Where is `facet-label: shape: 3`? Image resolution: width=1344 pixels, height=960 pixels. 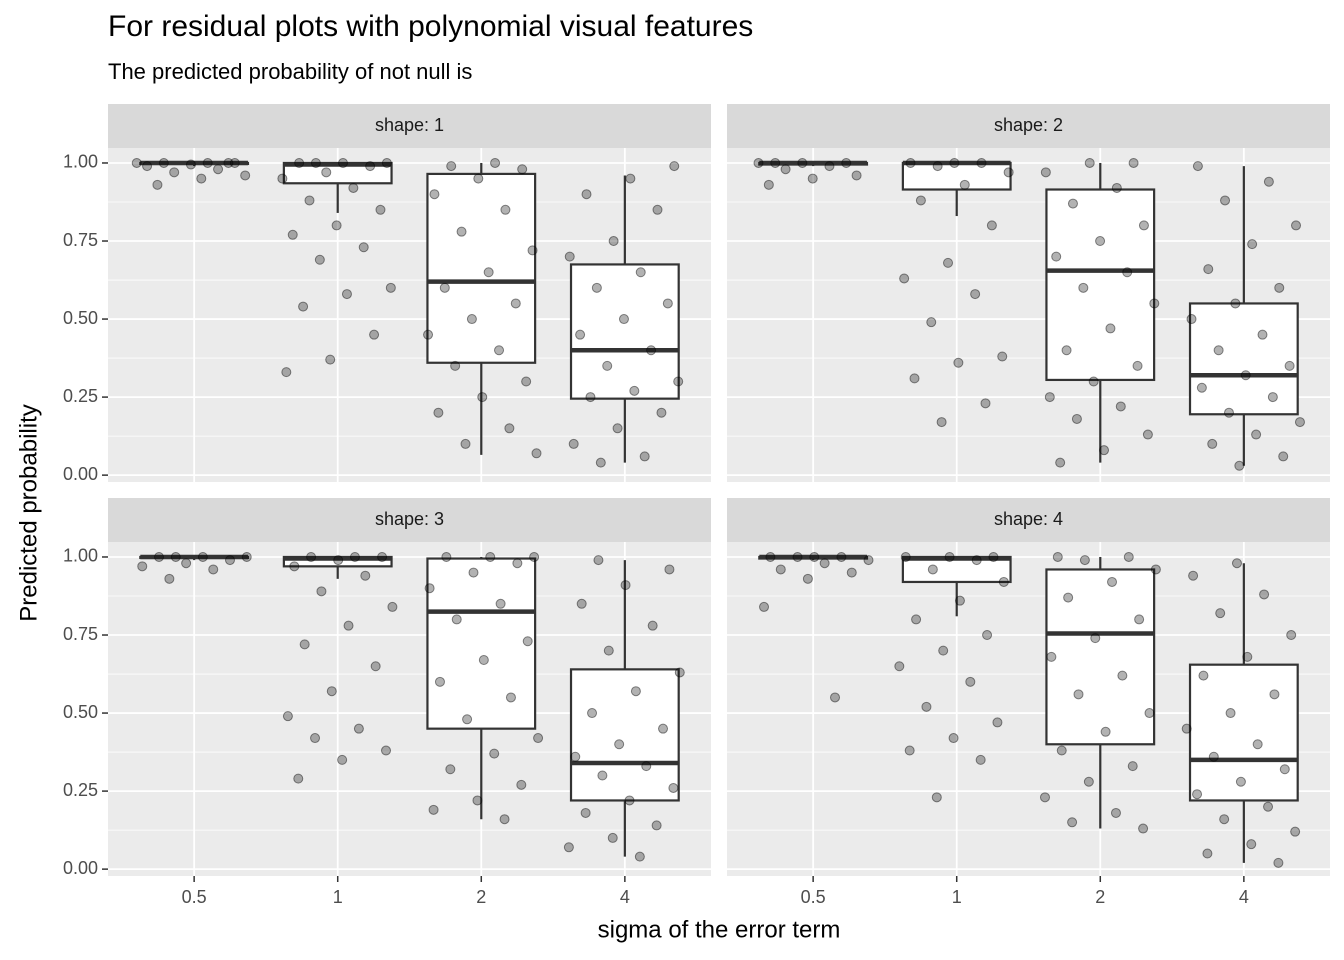 facet-label: shape: 3 is located at coordinates (409, 519).